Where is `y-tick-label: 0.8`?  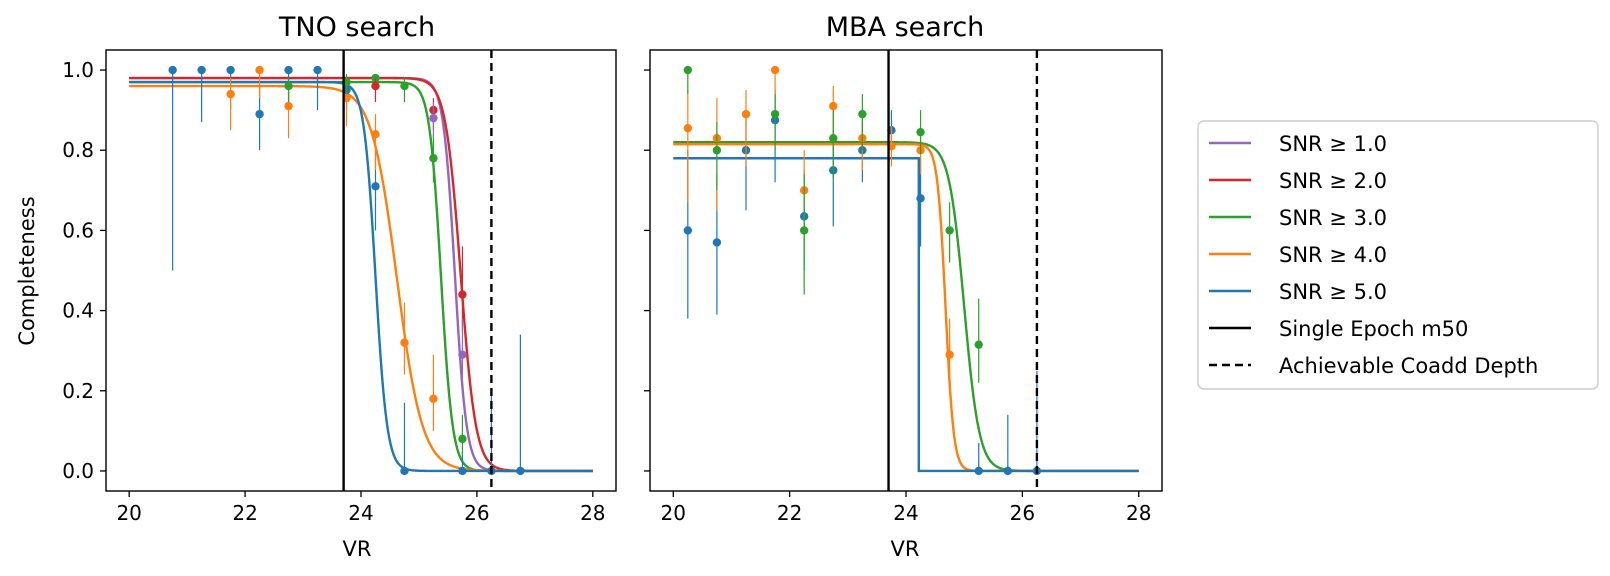 y-tick-label: 0.8 is located at coordinates (78, 150).